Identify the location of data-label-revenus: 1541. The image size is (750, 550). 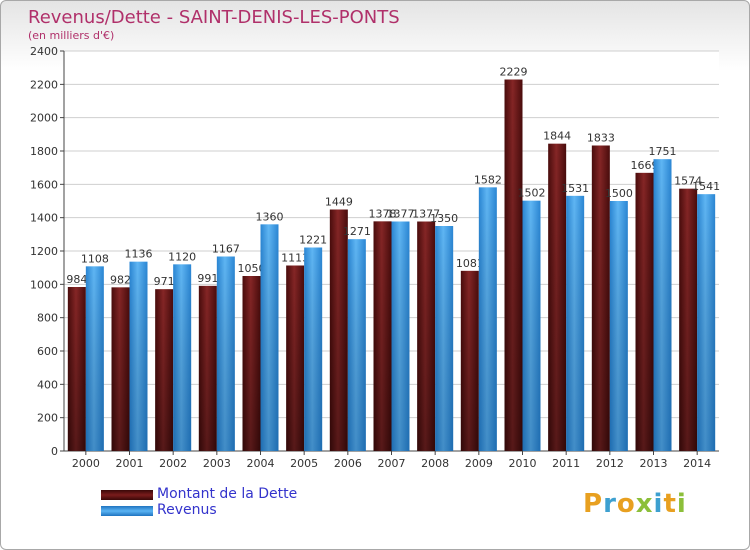
(706, 186).